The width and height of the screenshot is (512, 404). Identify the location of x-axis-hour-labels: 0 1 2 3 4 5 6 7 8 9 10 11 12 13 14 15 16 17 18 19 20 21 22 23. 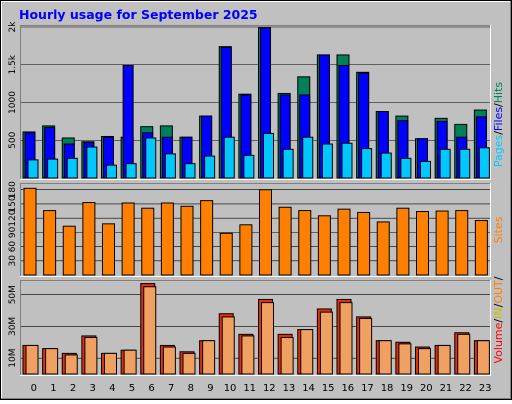
(261, 388).